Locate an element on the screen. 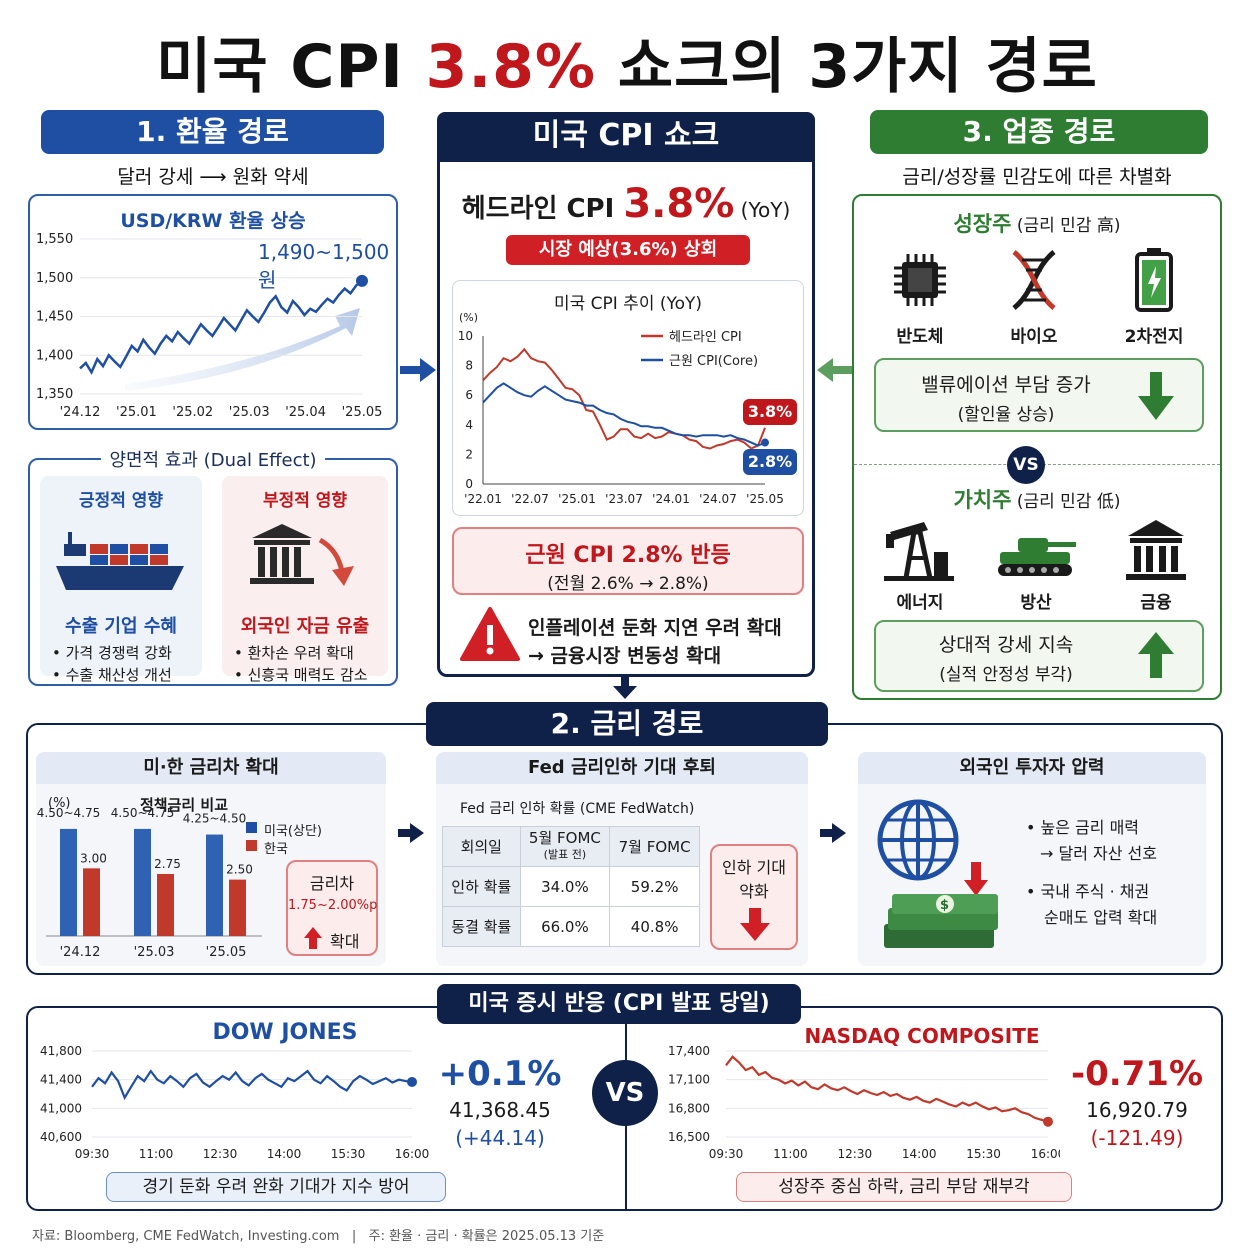 The width and height of the screenshot is (1254, 1254). growth-title-line: 성장주 (금리 민감 高) is located at coordinates (1037, 223).